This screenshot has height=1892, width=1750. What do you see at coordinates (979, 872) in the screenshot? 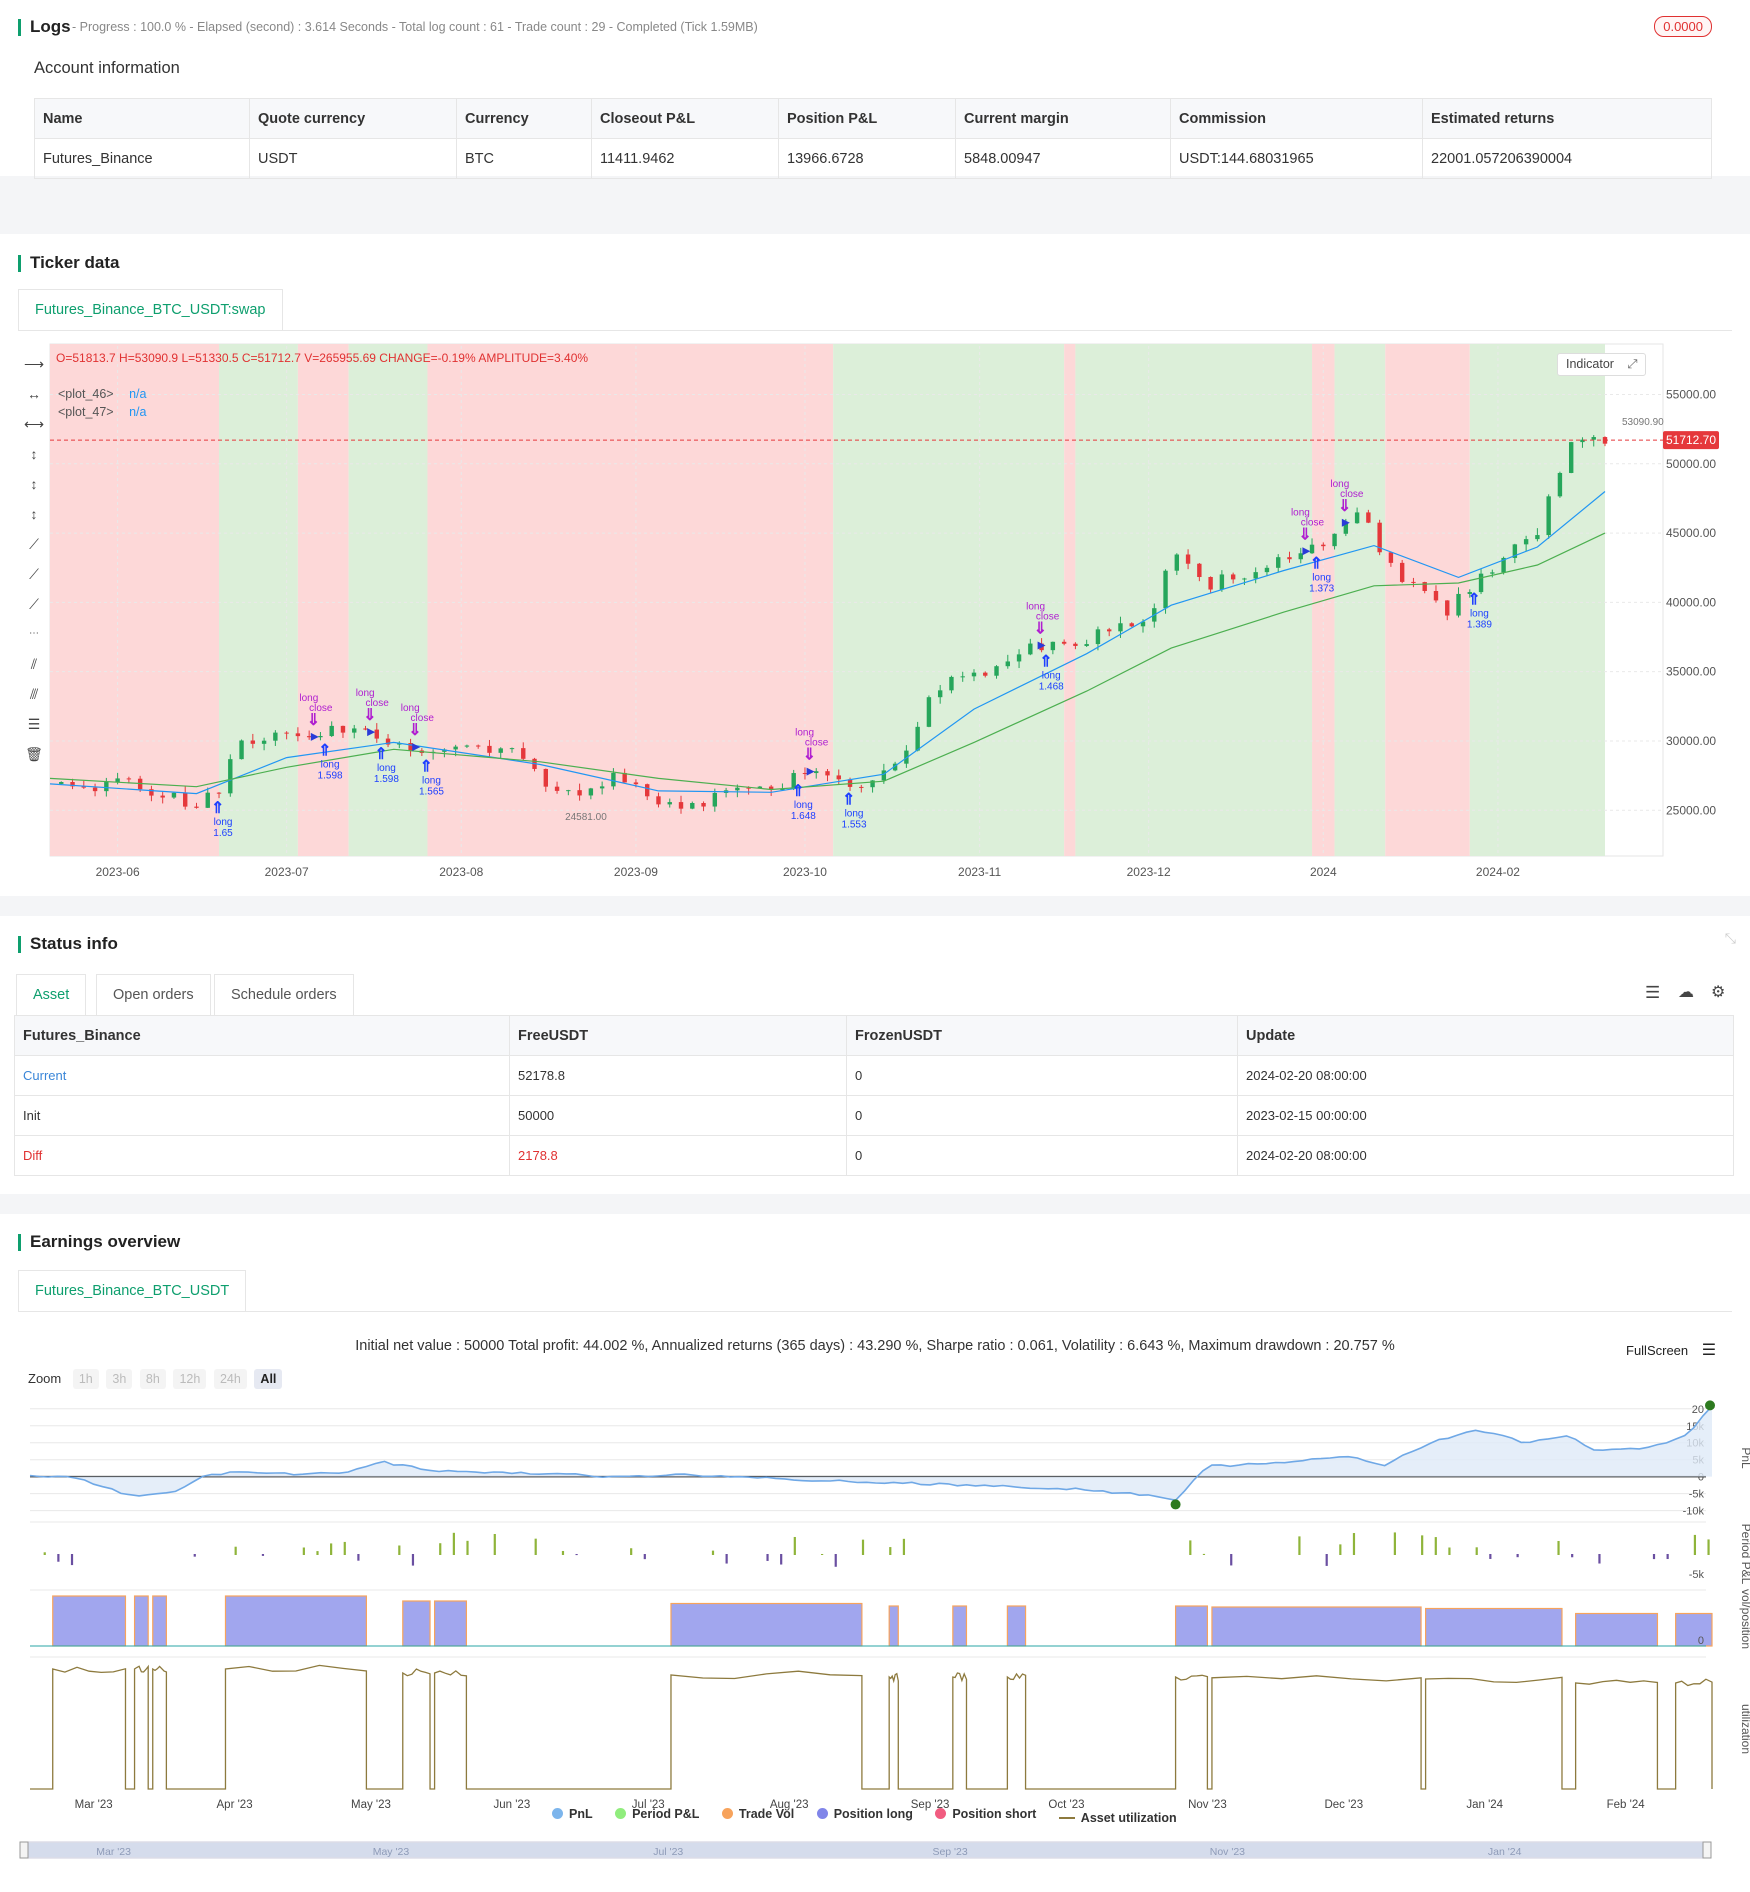
I see `x-tick-label: 2023-11` at bounding box center [979, 872].